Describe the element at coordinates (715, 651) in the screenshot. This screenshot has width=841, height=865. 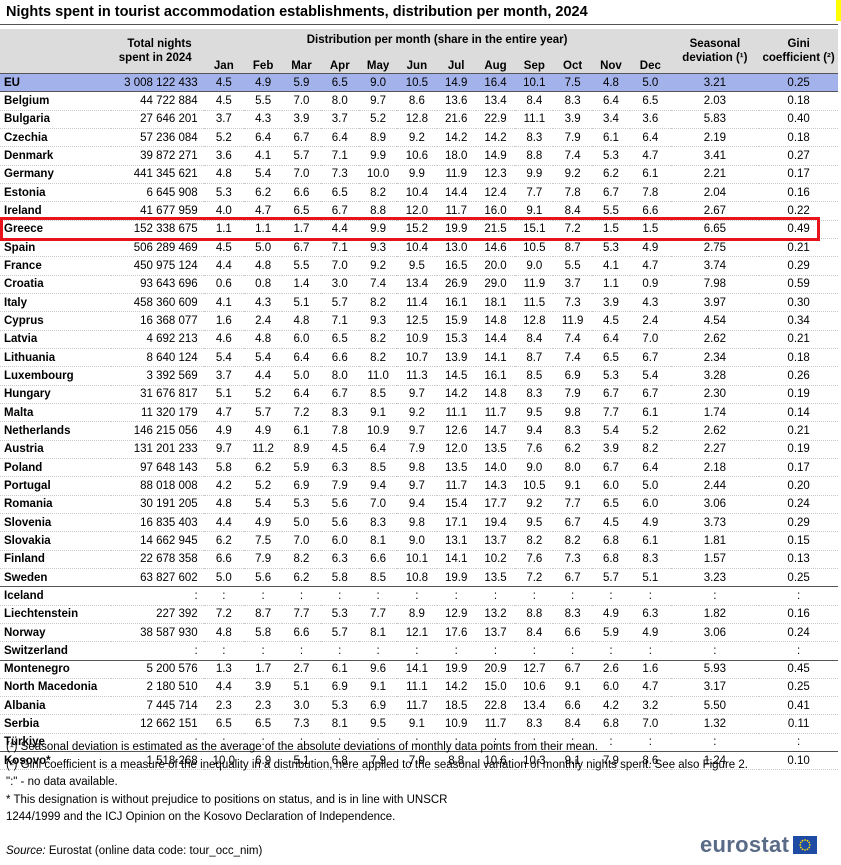
I see `seasonal-deviation-cell: :` at that location.